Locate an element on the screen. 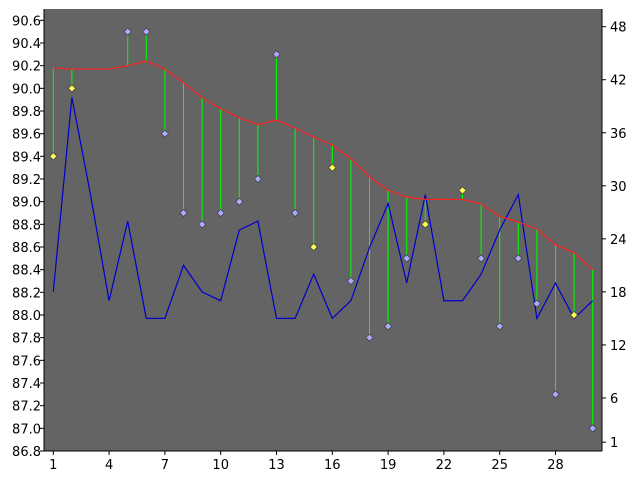 This screenshot has width=640, height=480. y-tick-label: 89.8 is located at coordinates (26, 112).